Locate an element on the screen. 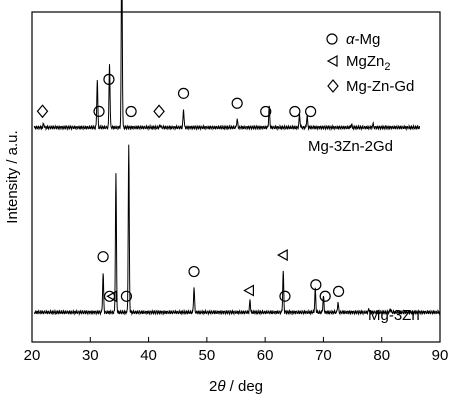 This screenshot has height=401, width=464. series-label-mg-3zn: Mg-3Zn is located at coordinates (394, 315).